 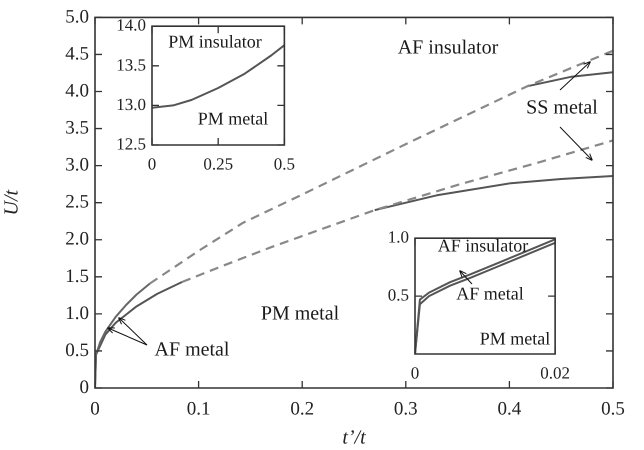 What do you see at coordinates (131, 144) in the screenshot?
I see `y-tick-label: 12.5` at bounding box center [131, 144].